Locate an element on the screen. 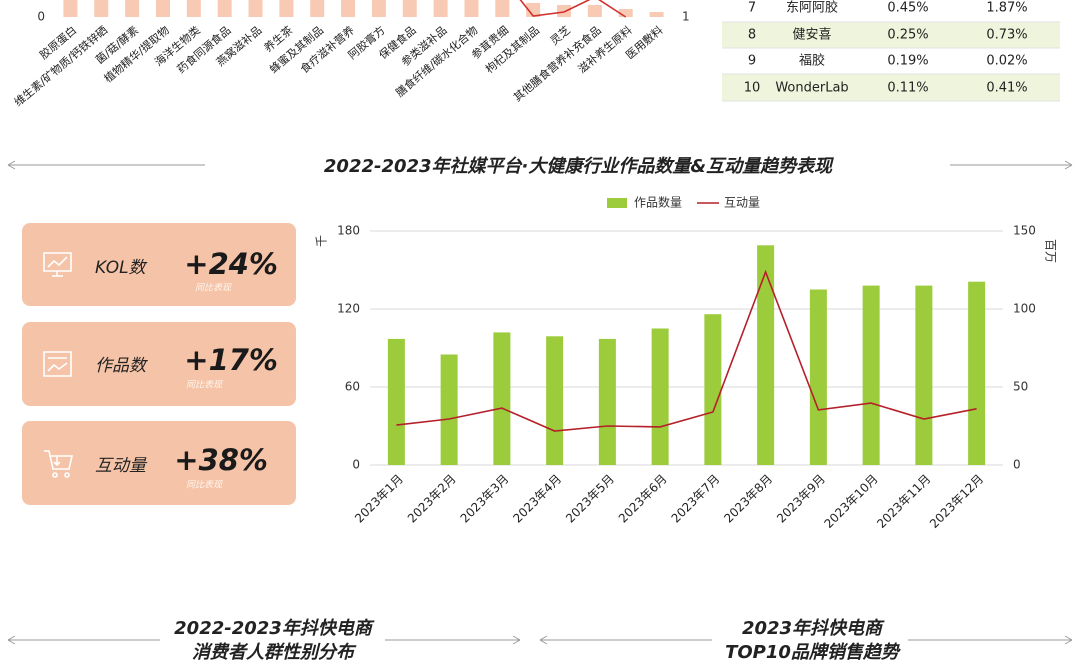  x-tick-label: 2023年11月 is located at coordinates (903, 501).